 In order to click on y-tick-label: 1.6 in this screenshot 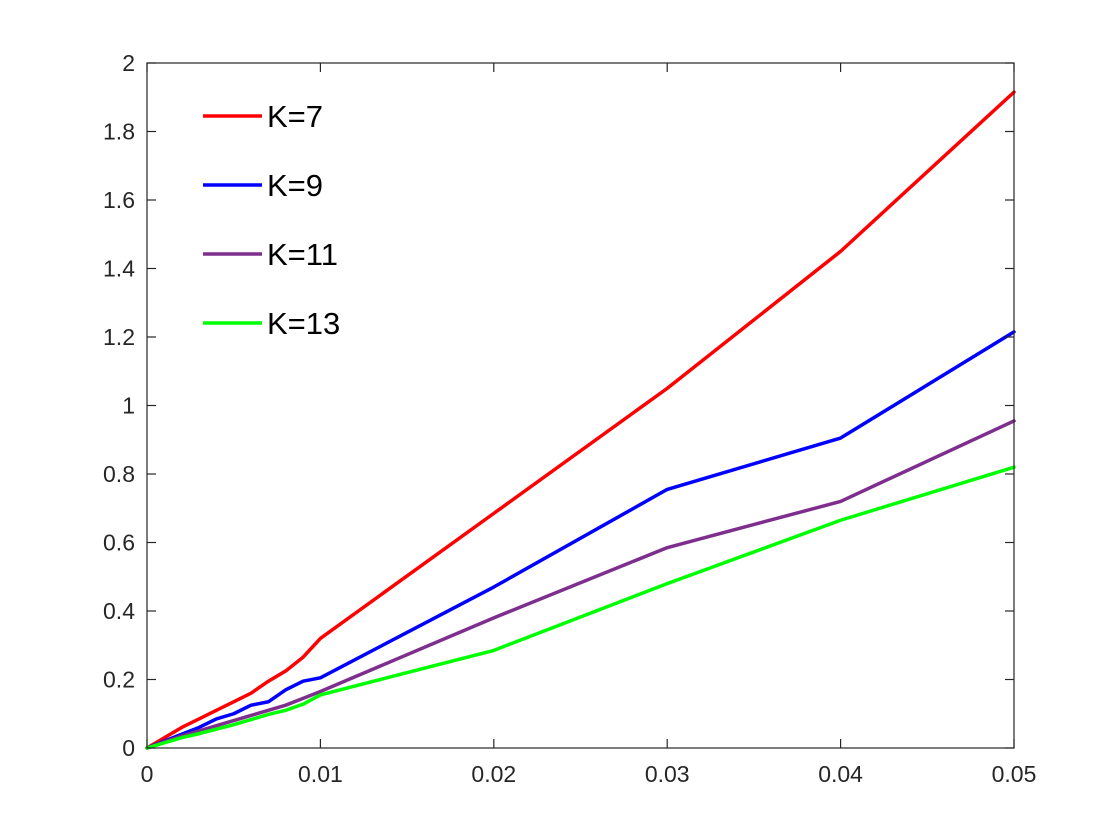, I will do `click(119, 200)`.